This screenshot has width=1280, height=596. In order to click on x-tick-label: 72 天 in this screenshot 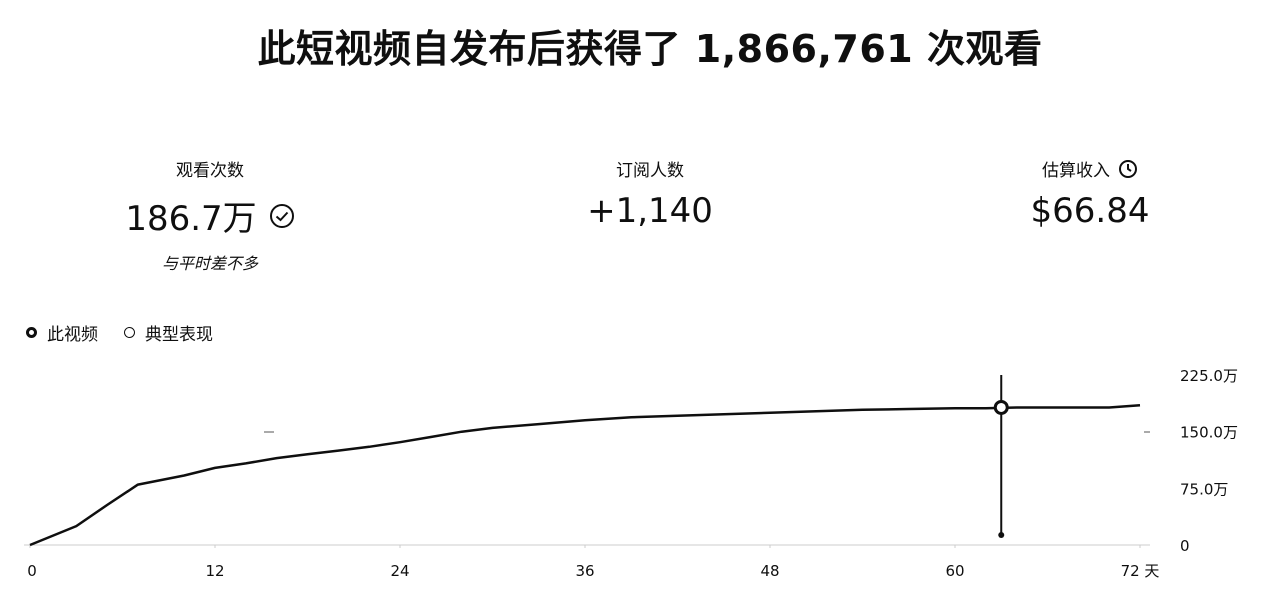, I will do `click(1140, 571)`.